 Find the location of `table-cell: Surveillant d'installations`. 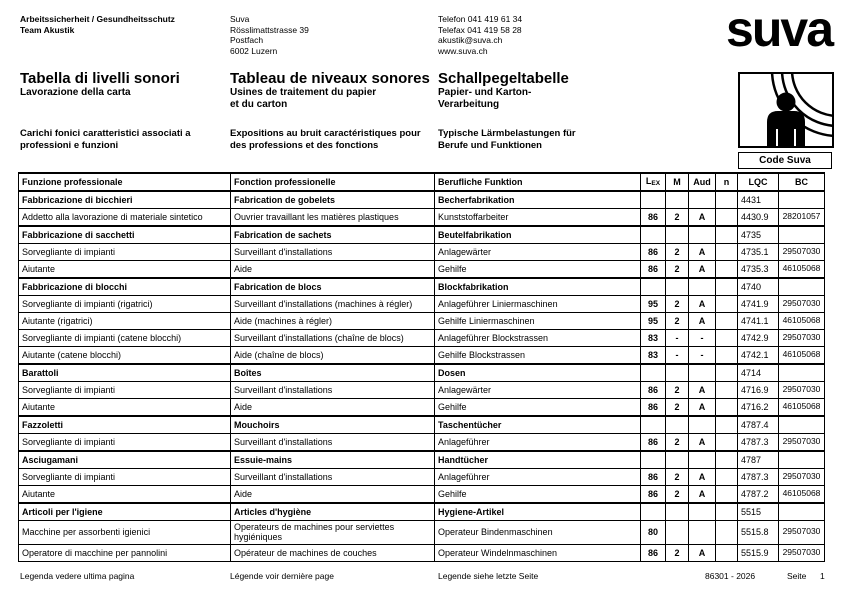

table-cell: Surveillant d'installations is located at coordinates (332, 477).